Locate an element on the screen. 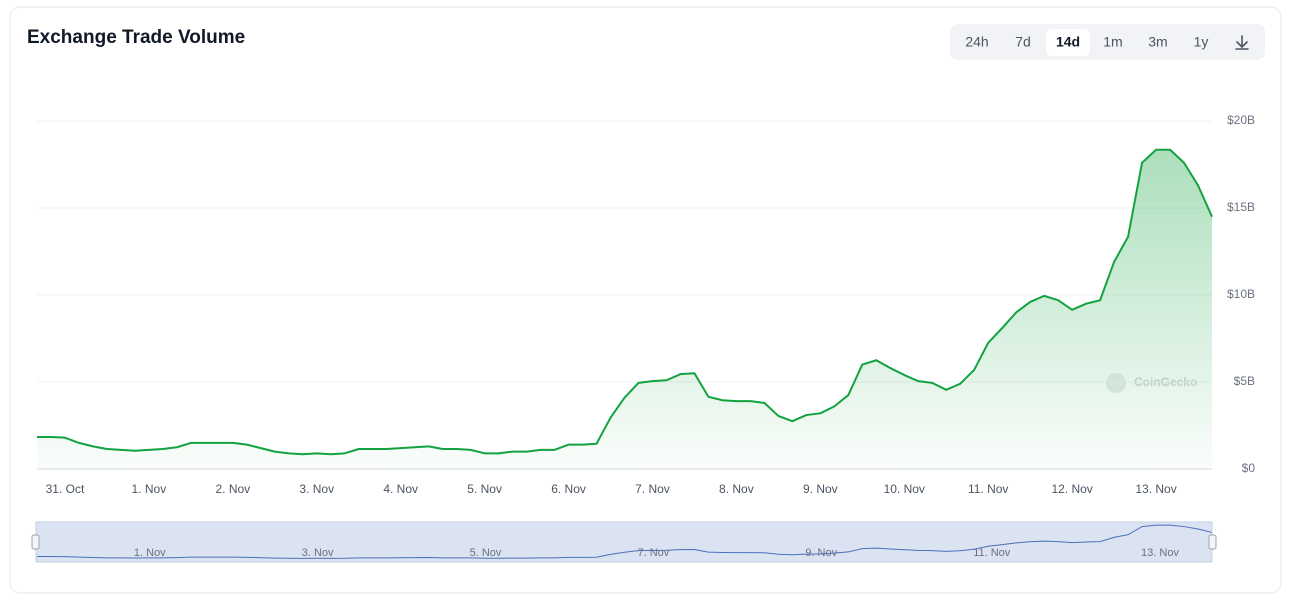  x-tick-label: 6. Nov is located at coordinates (568, 489).